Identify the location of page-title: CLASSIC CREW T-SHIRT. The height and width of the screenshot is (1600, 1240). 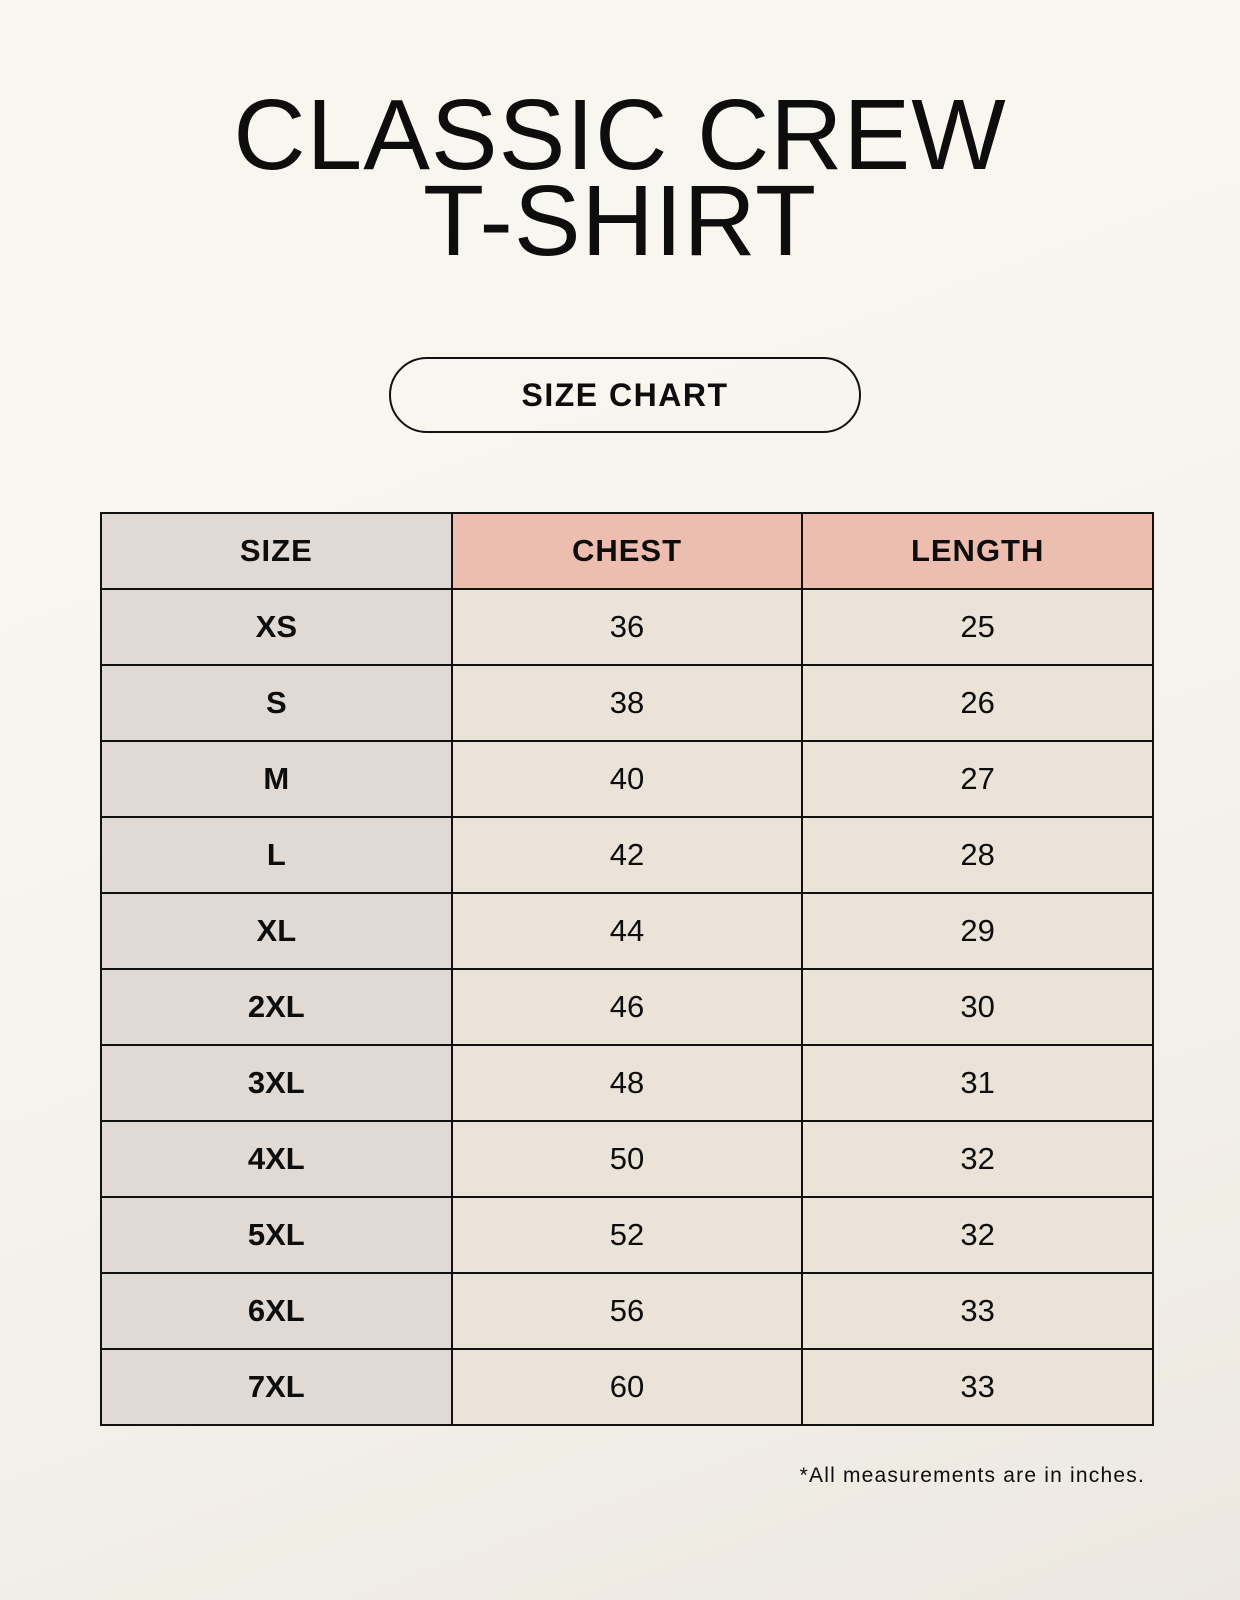
(620, 178).